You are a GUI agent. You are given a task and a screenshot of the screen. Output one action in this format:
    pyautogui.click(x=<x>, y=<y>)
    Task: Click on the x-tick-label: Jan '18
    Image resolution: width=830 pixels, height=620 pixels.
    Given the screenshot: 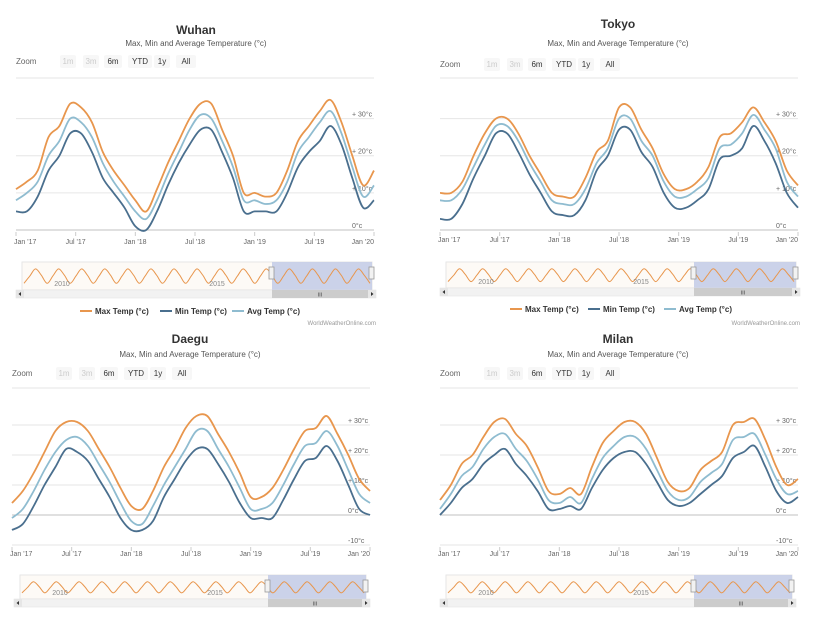 What is the action you would take?
    pyautogui.click(x=559, y=554)
    